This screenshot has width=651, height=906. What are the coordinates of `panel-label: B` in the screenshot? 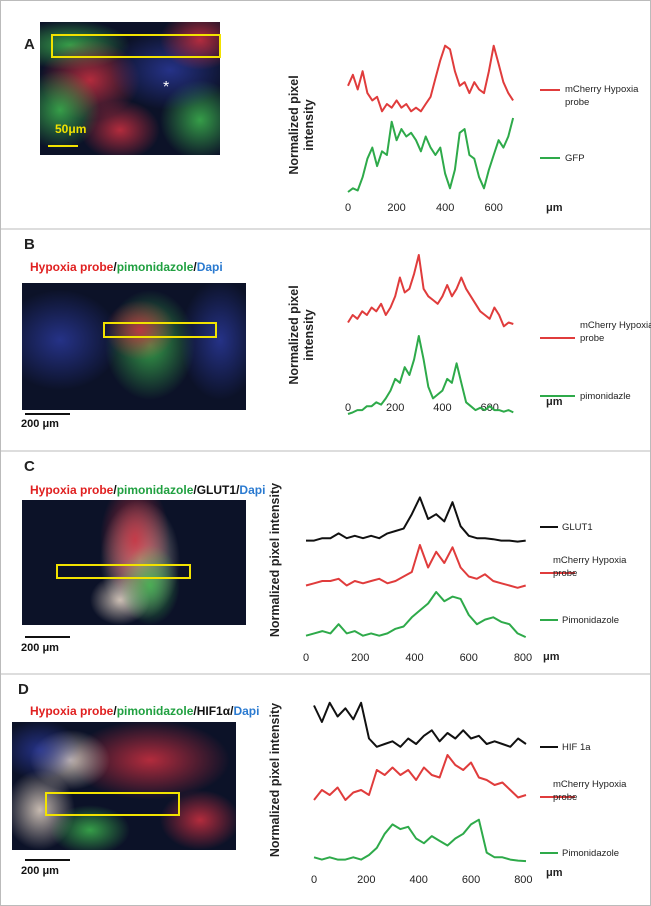 It's located at (29, 244).